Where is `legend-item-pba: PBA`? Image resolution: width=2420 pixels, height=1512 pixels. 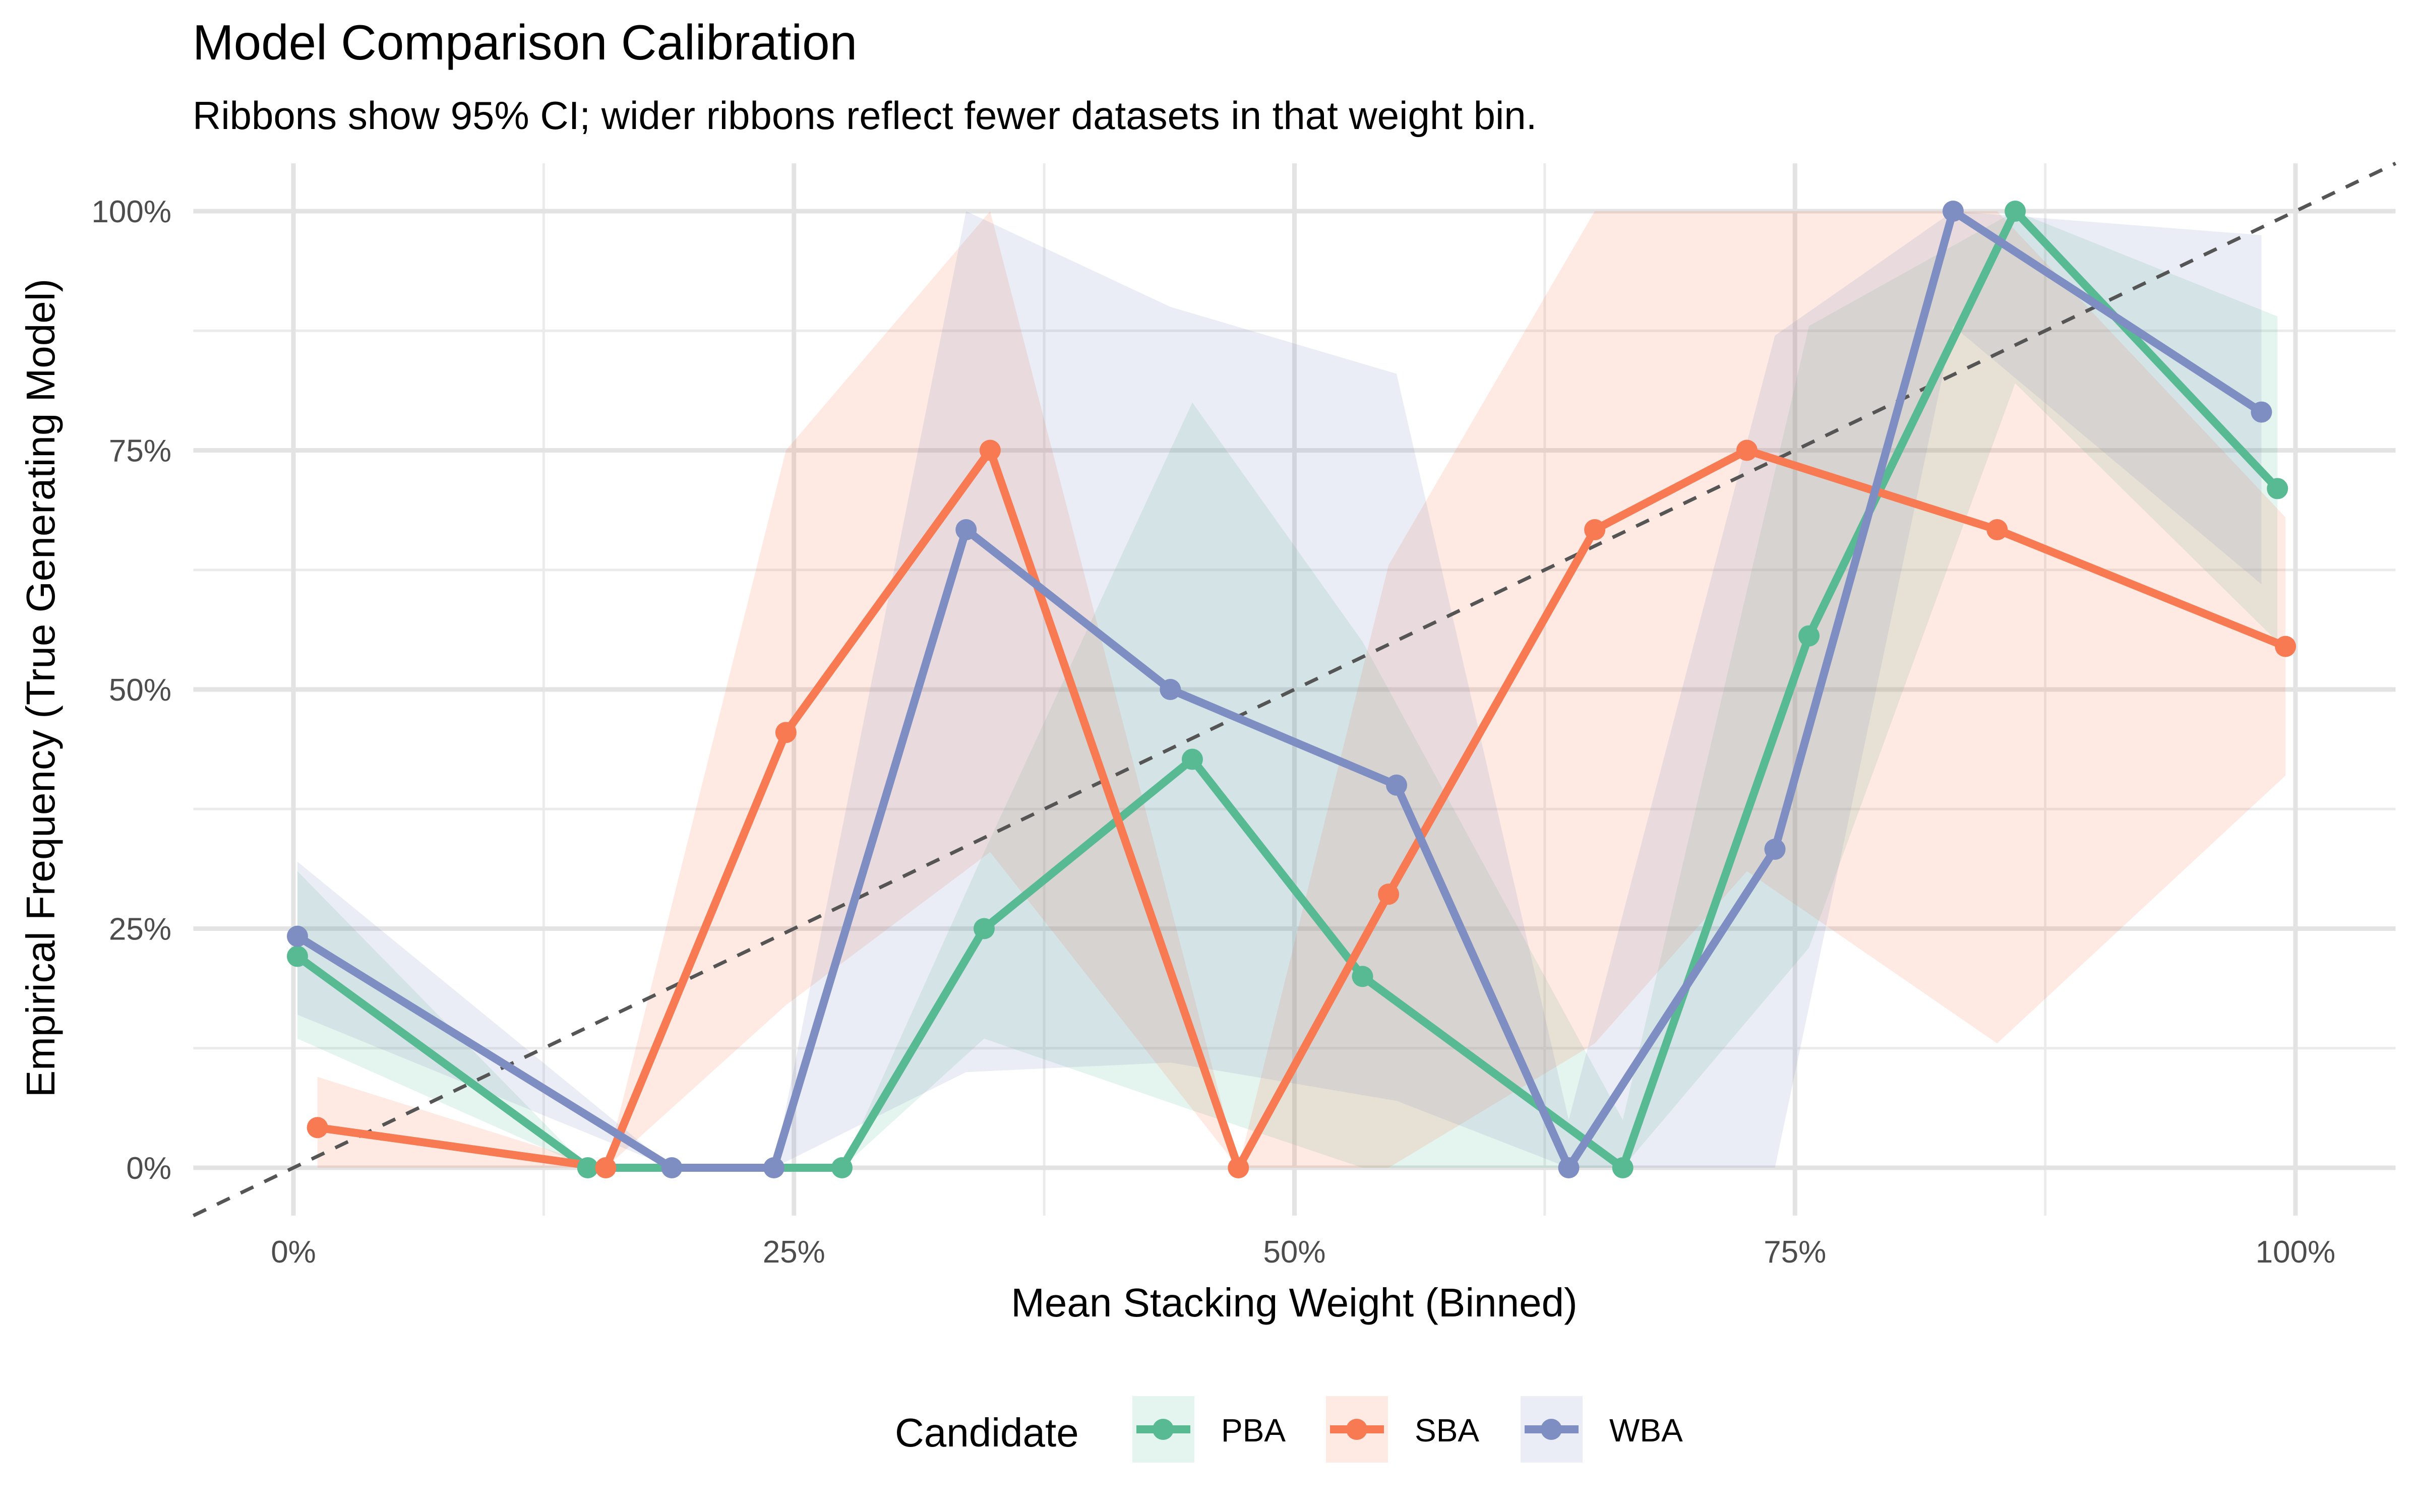 legend-item-pba: PBA is located at coordinates (1209, 1429).